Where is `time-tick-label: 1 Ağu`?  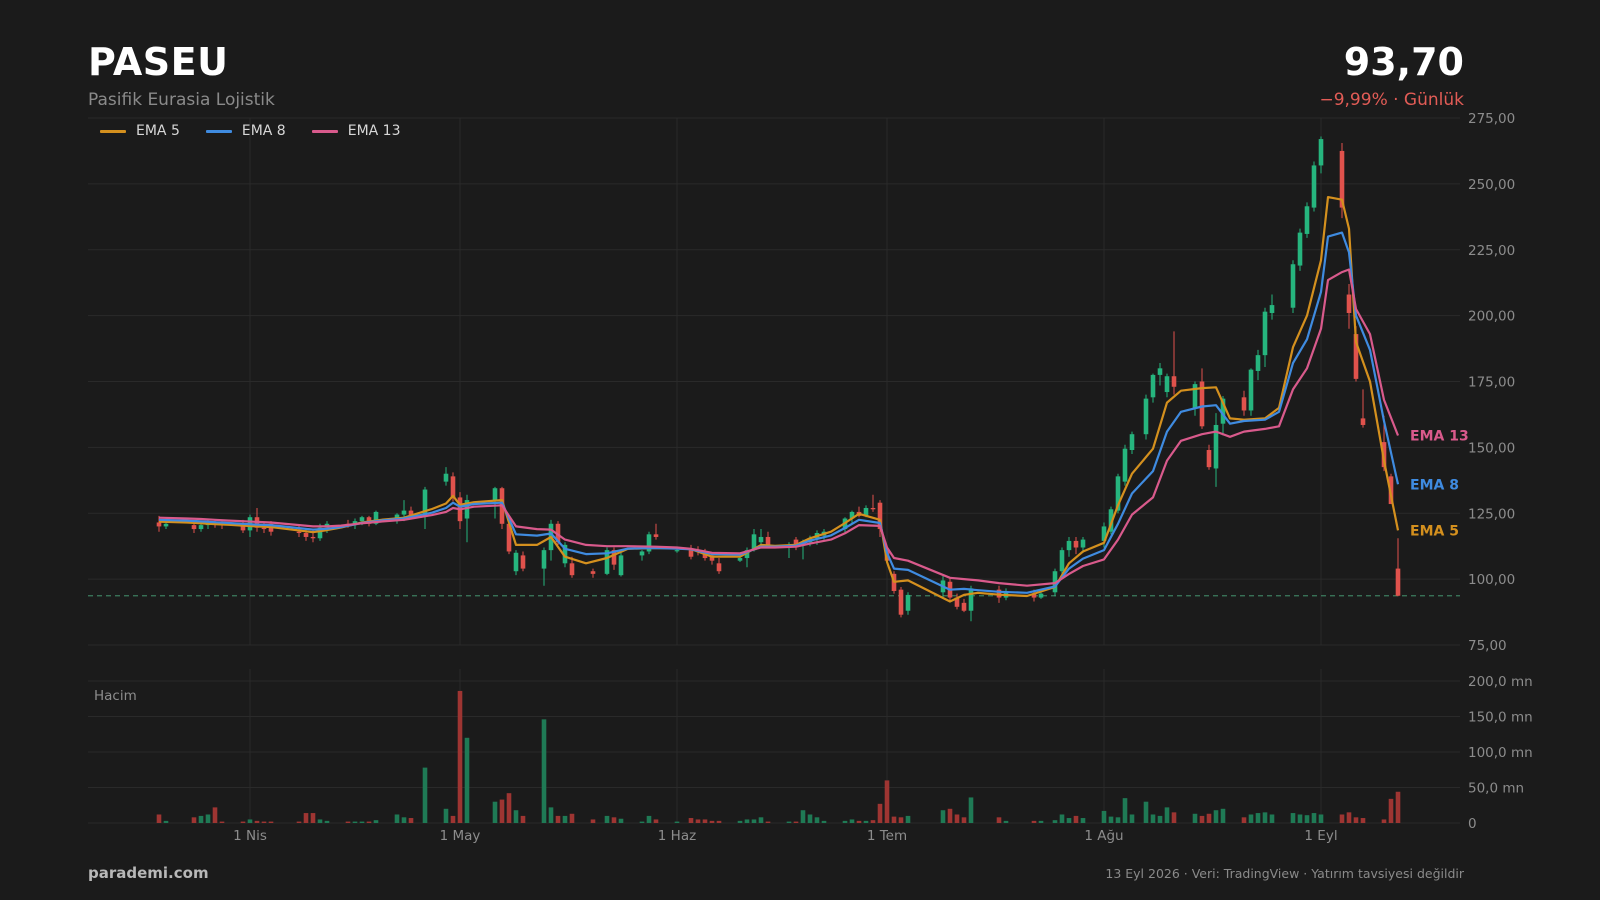
time-tick-label: 1 Ağu is located at coordinates (1103, 836).